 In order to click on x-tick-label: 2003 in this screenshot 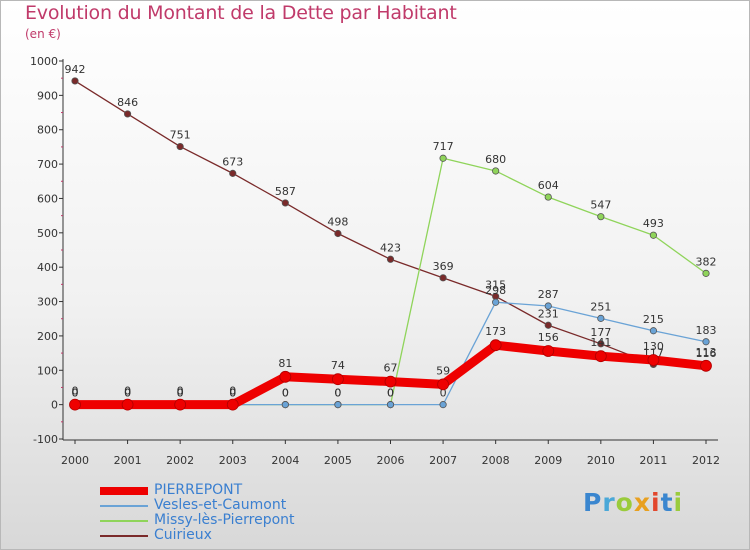, I will do `click(233, 460)`.